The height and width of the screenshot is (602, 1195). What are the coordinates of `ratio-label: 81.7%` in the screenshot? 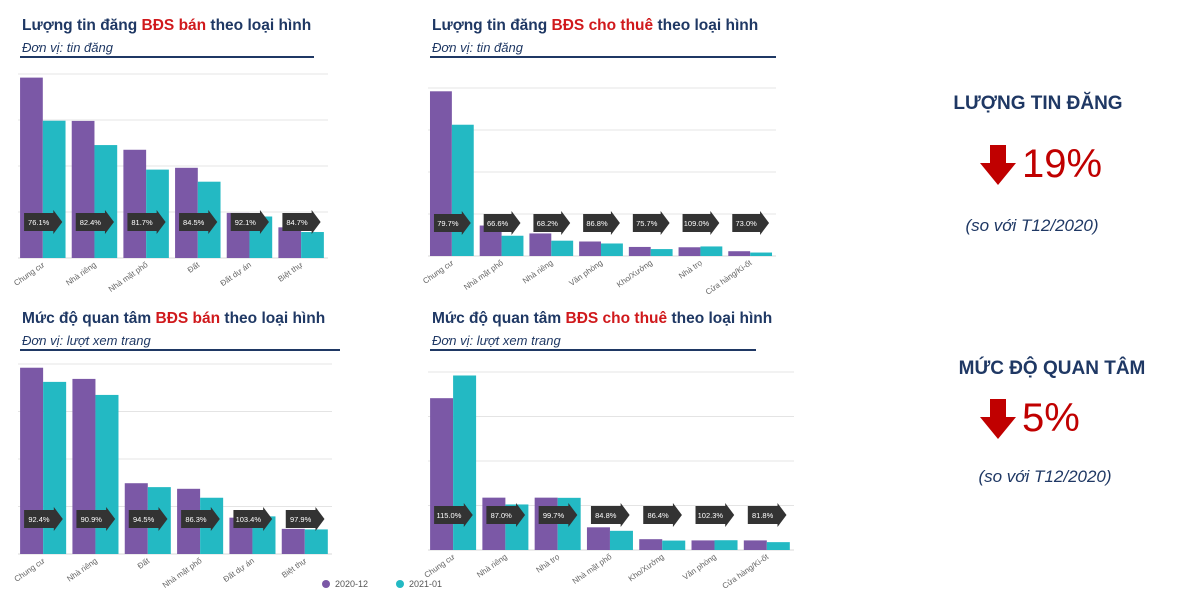 It's located at (142, 222).